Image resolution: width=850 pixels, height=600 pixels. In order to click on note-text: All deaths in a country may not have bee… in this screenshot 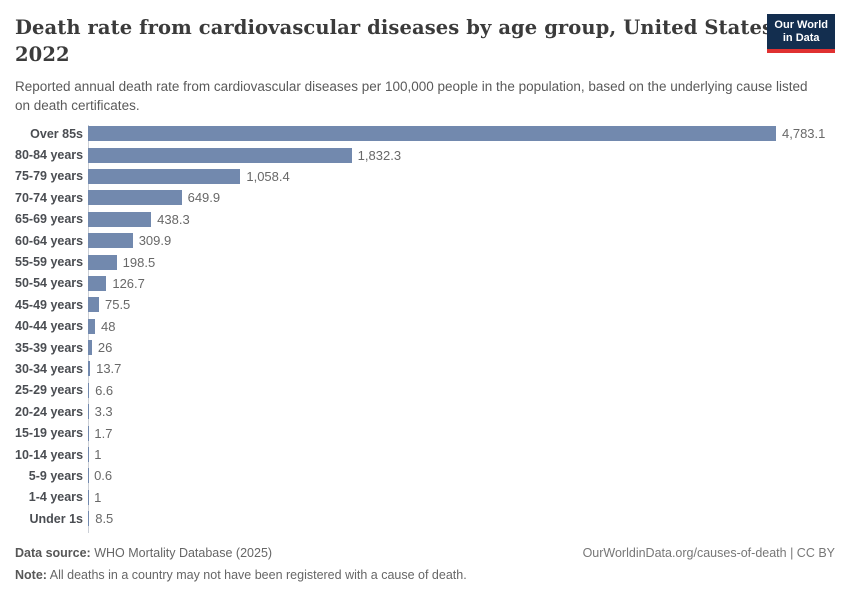, I will do `click(258, 575)`.